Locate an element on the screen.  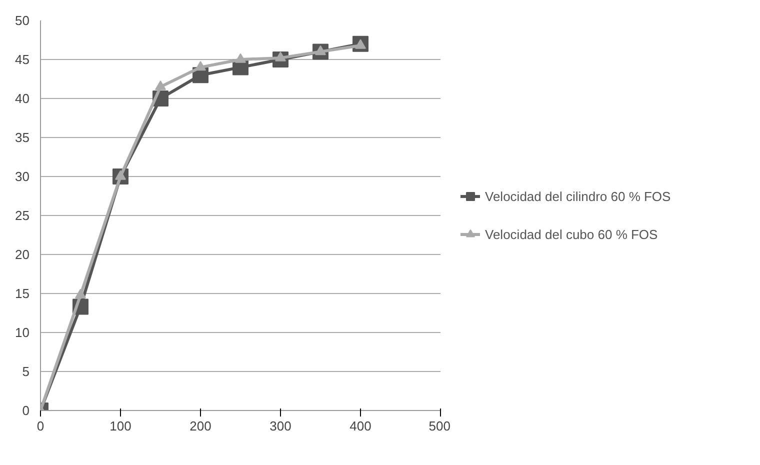
y-tick-label: 30 is located at coordinates (22, 176).